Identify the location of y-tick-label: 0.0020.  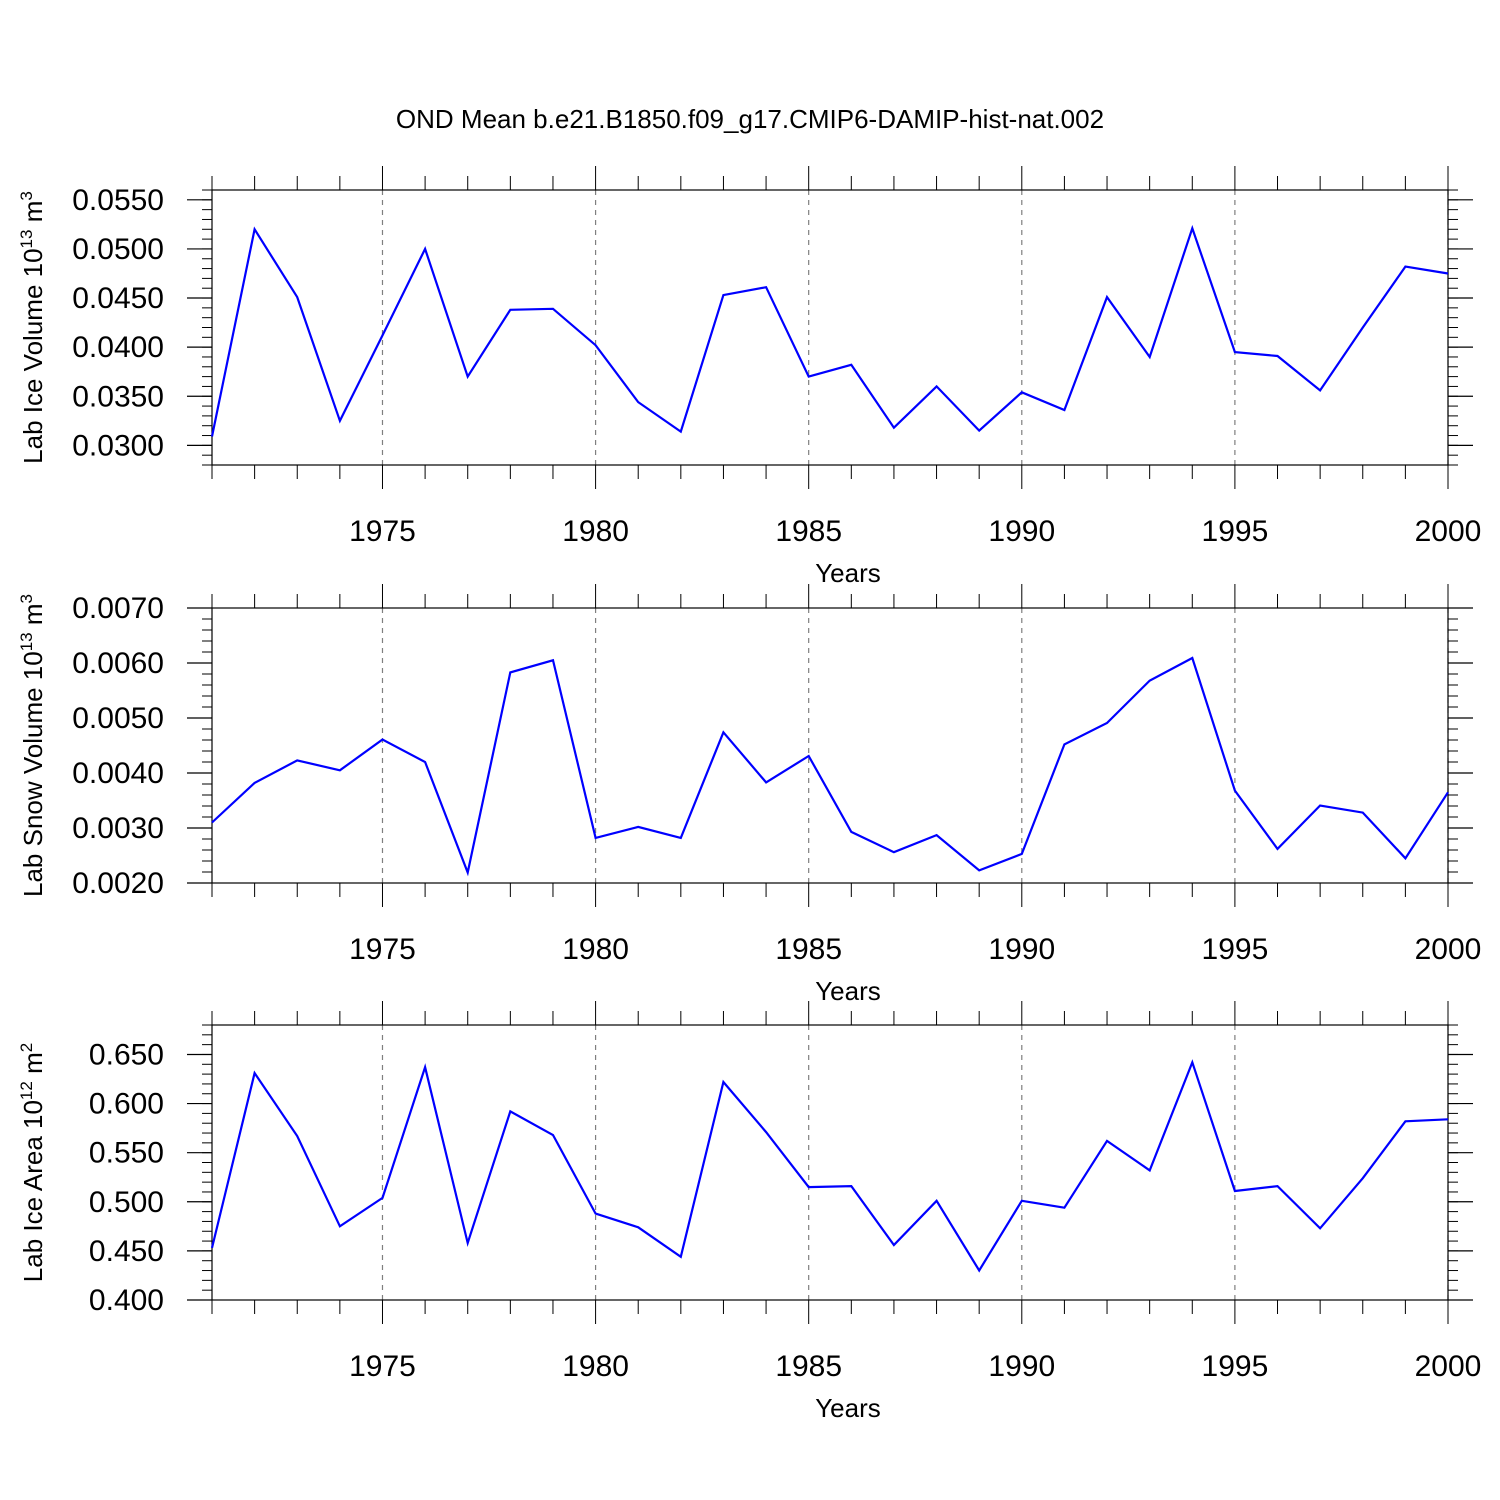
(118, 883).